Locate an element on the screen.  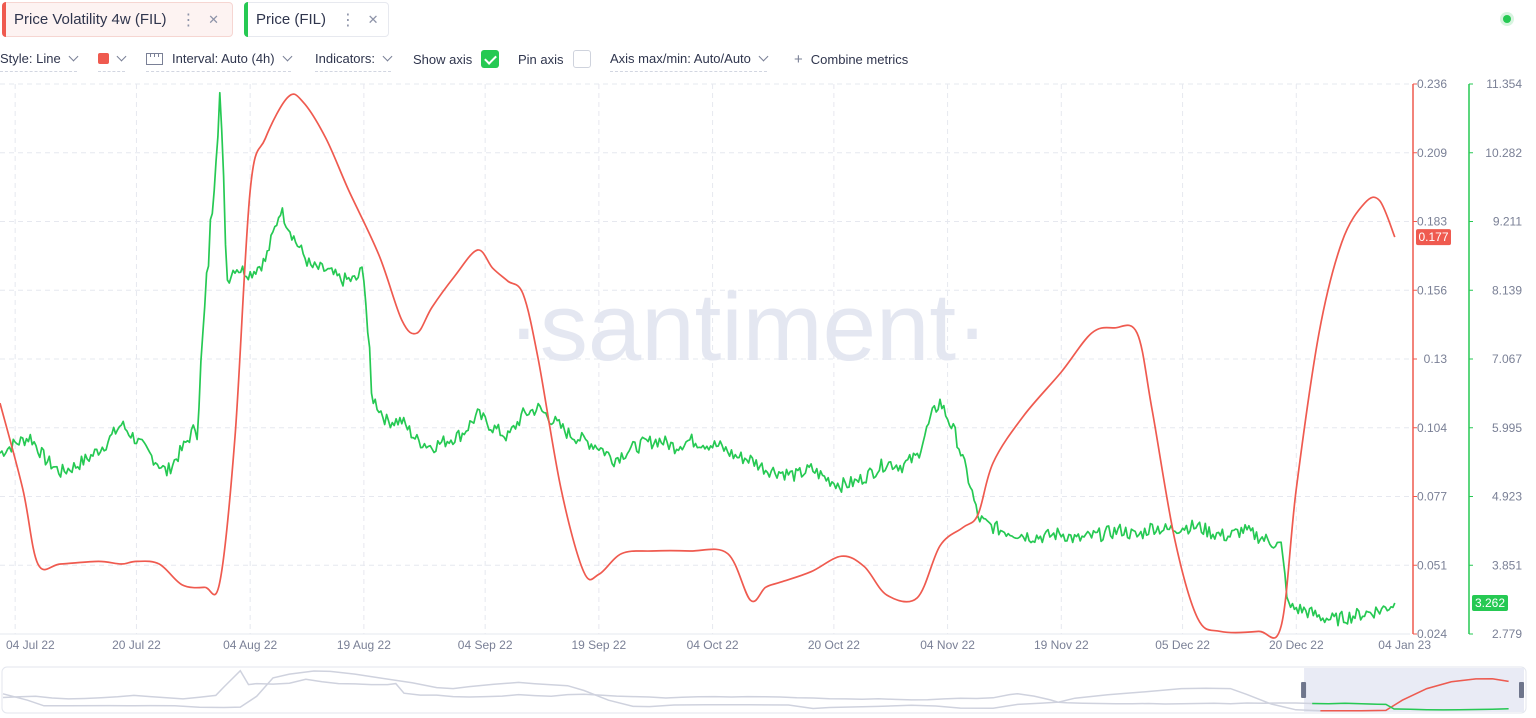
axis-maxmin-dropdown: Axis max/min: Auto/Auto is located at coordinates (689, 59).